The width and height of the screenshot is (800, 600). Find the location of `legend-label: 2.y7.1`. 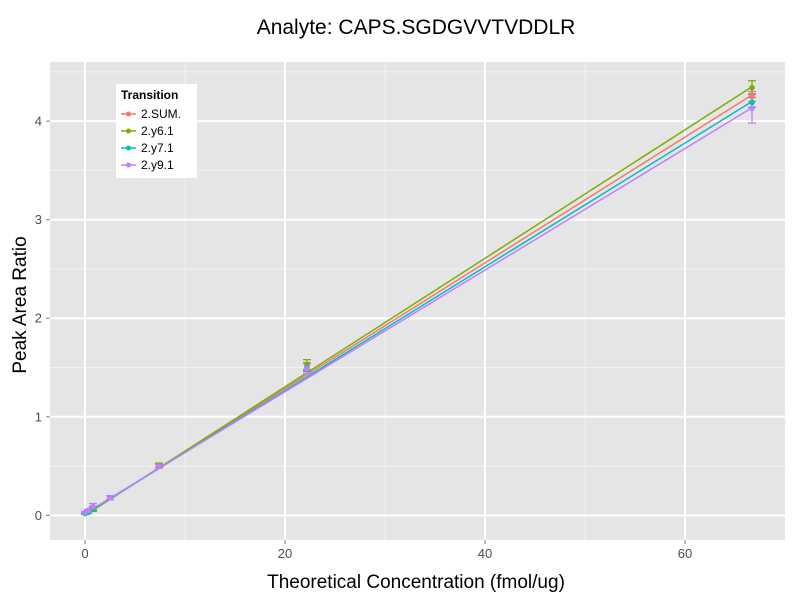

legend-label: 2.y7.1 is located at coordinates (157, 148).